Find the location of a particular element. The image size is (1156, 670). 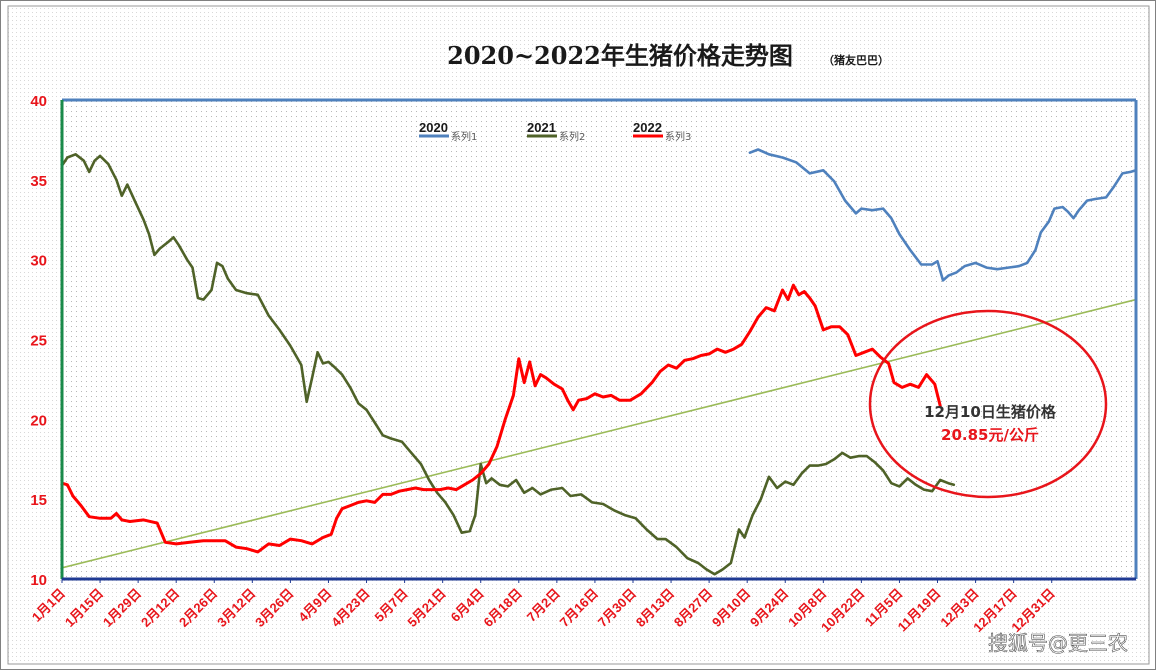

annotation-price-label: 20.85元/公斤 is located at coordinates (990, 435).